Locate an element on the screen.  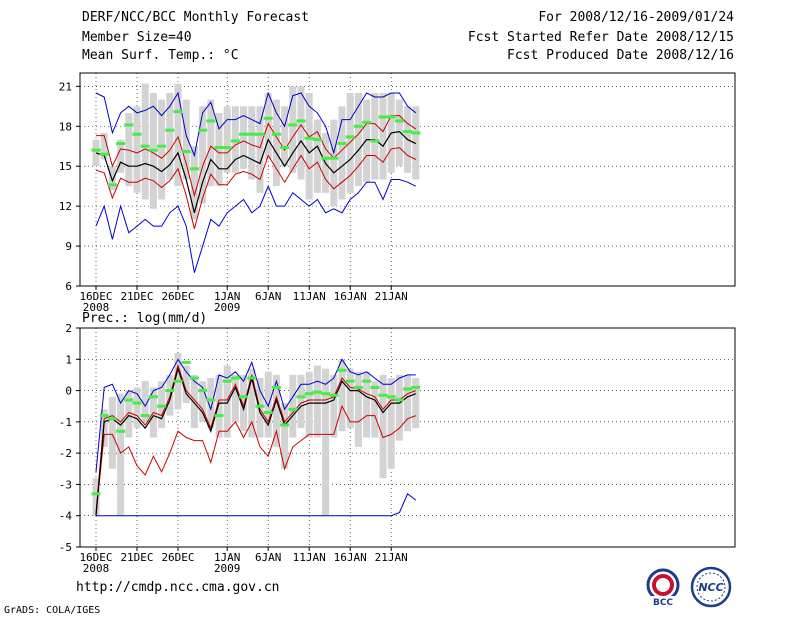
prec-ensemble-mean-line is located at coordinates (256, 441).